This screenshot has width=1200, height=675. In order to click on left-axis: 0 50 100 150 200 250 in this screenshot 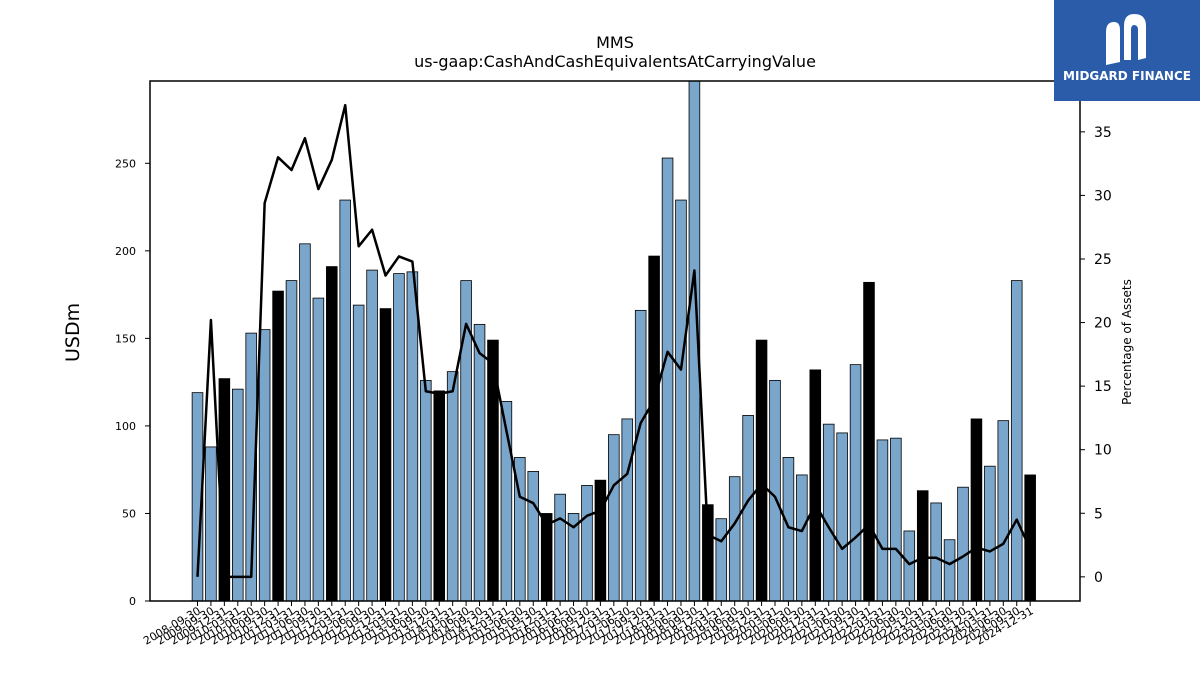, I will do `click(132, 382)`.